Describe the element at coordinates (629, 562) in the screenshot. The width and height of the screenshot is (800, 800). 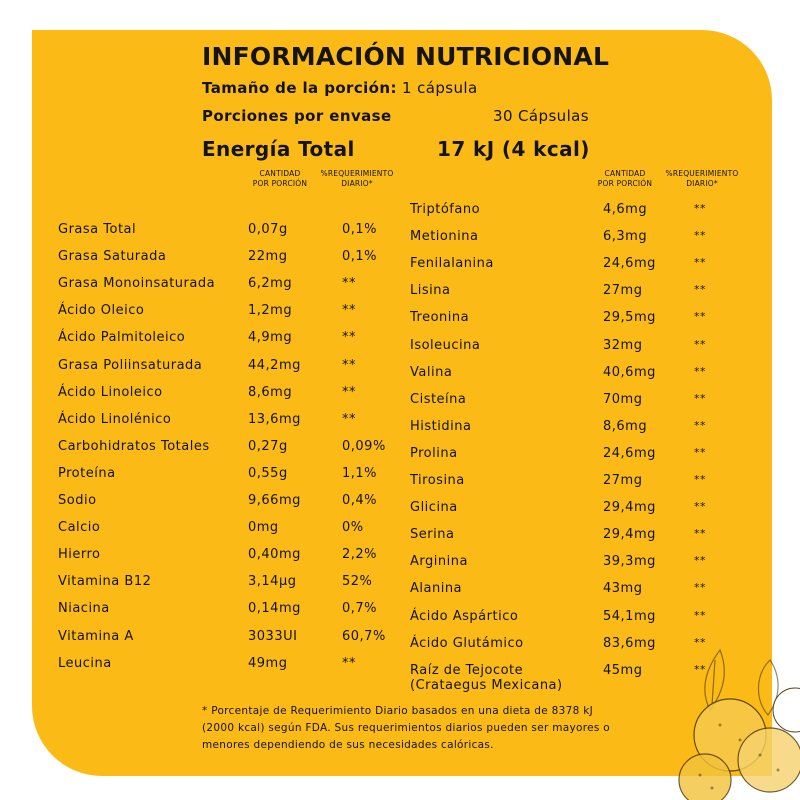
I see `amount-per-serving: 39,3mg` at that location.